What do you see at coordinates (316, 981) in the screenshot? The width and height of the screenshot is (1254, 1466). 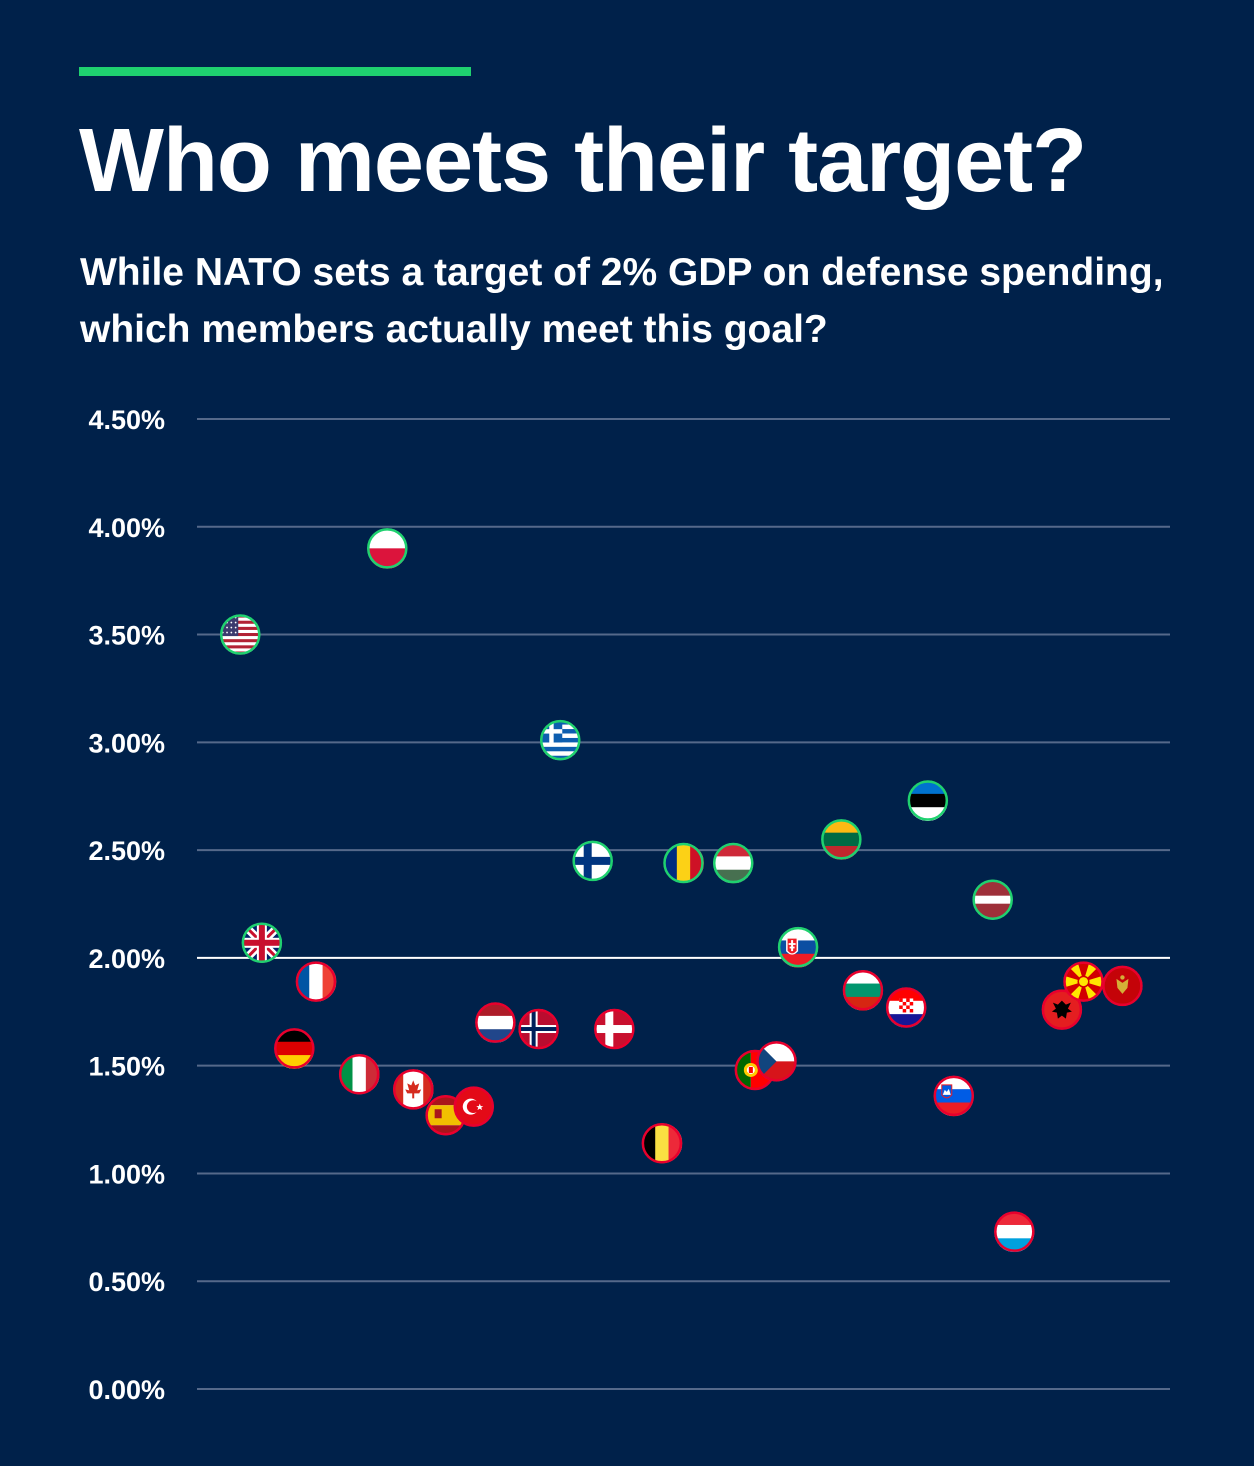 I see `france-flag-icon` at bounding box center [316, 981].